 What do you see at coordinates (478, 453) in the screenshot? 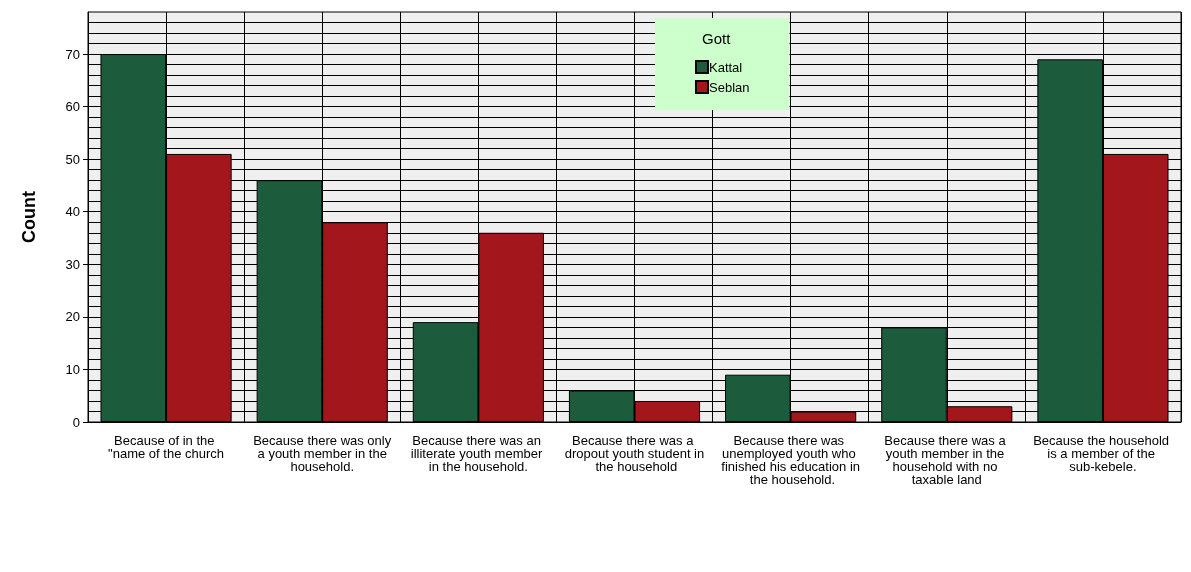
I see `x-tick-label: Because there was an illiterate youth member in the household.` at bounding box center [478, 453].